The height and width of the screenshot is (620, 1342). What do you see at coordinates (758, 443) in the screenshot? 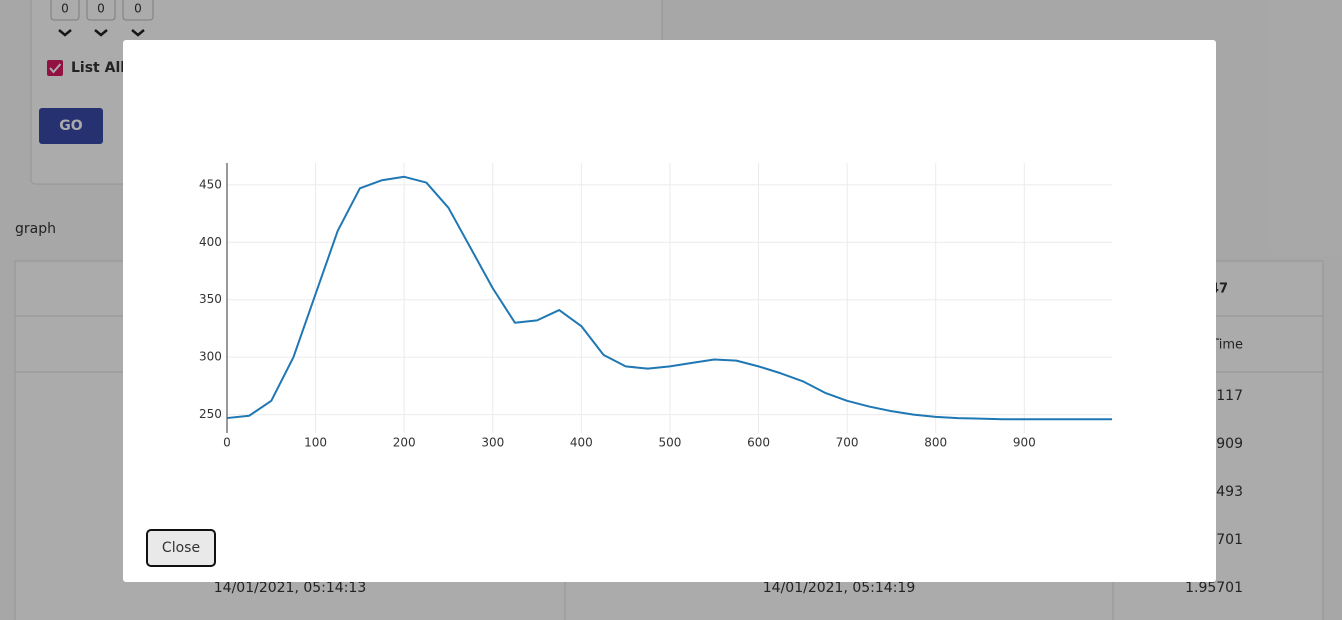
I see `x-tick-label: 600` at bounding box center [758, 443].